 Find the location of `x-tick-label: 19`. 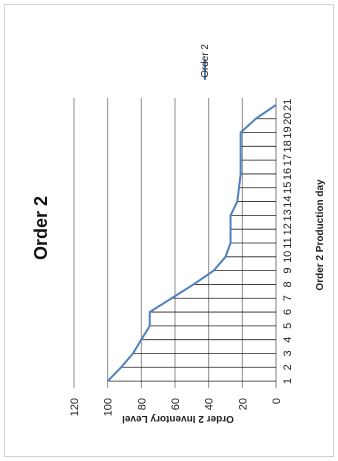

x-tick-label: 19 is located at coordinates (288, 132).